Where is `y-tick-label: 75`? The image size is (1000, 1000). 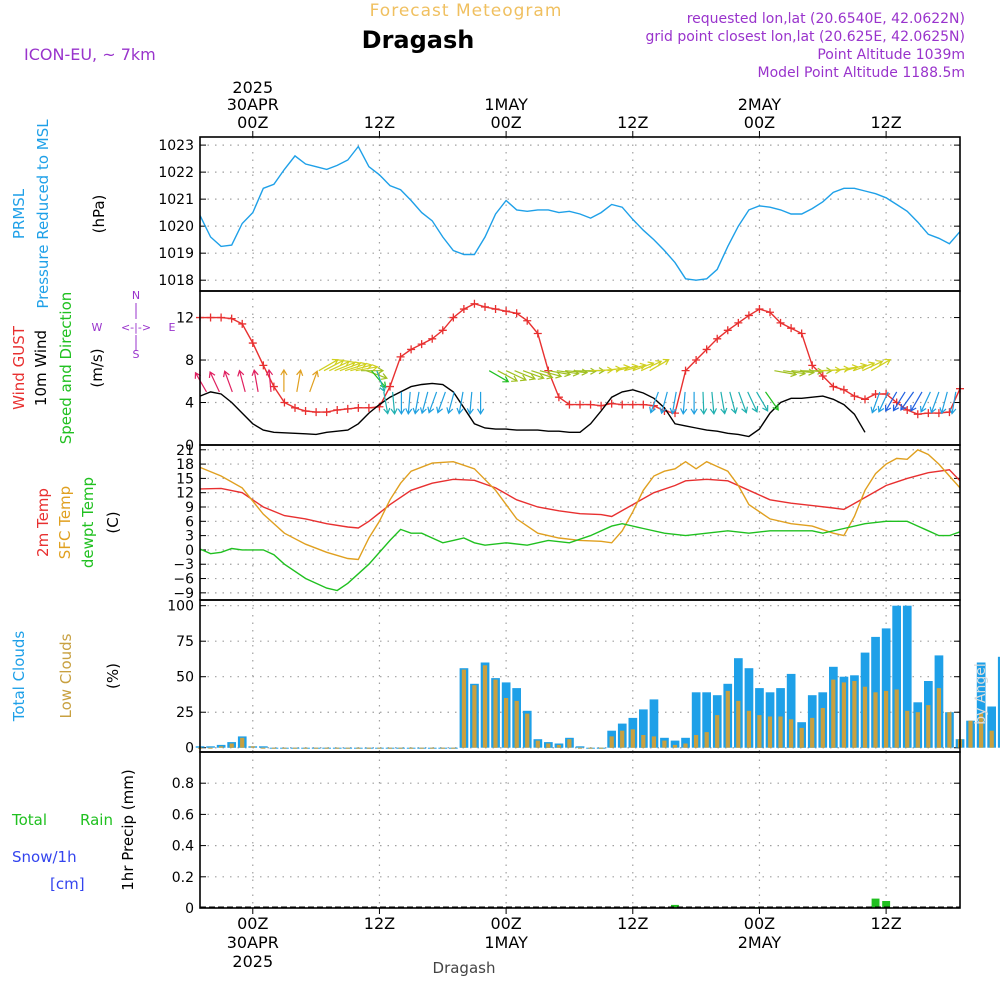 y-tick-label: 75 is located at coordinates (185, 642).